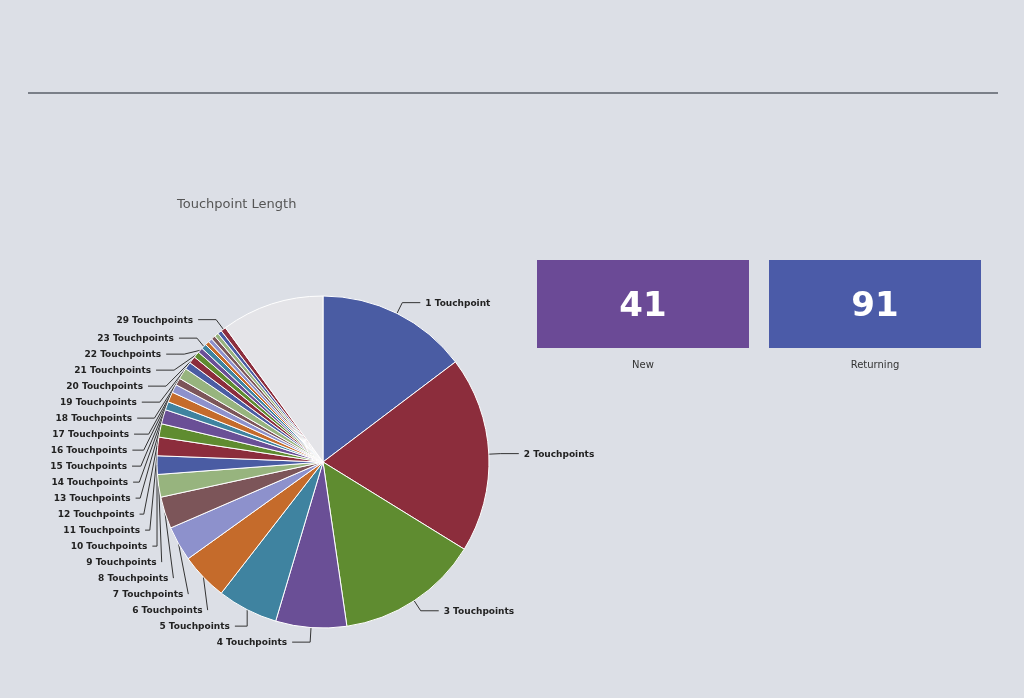  I want to click on slice-label: 7 Touchpoints, so click(148, 594).